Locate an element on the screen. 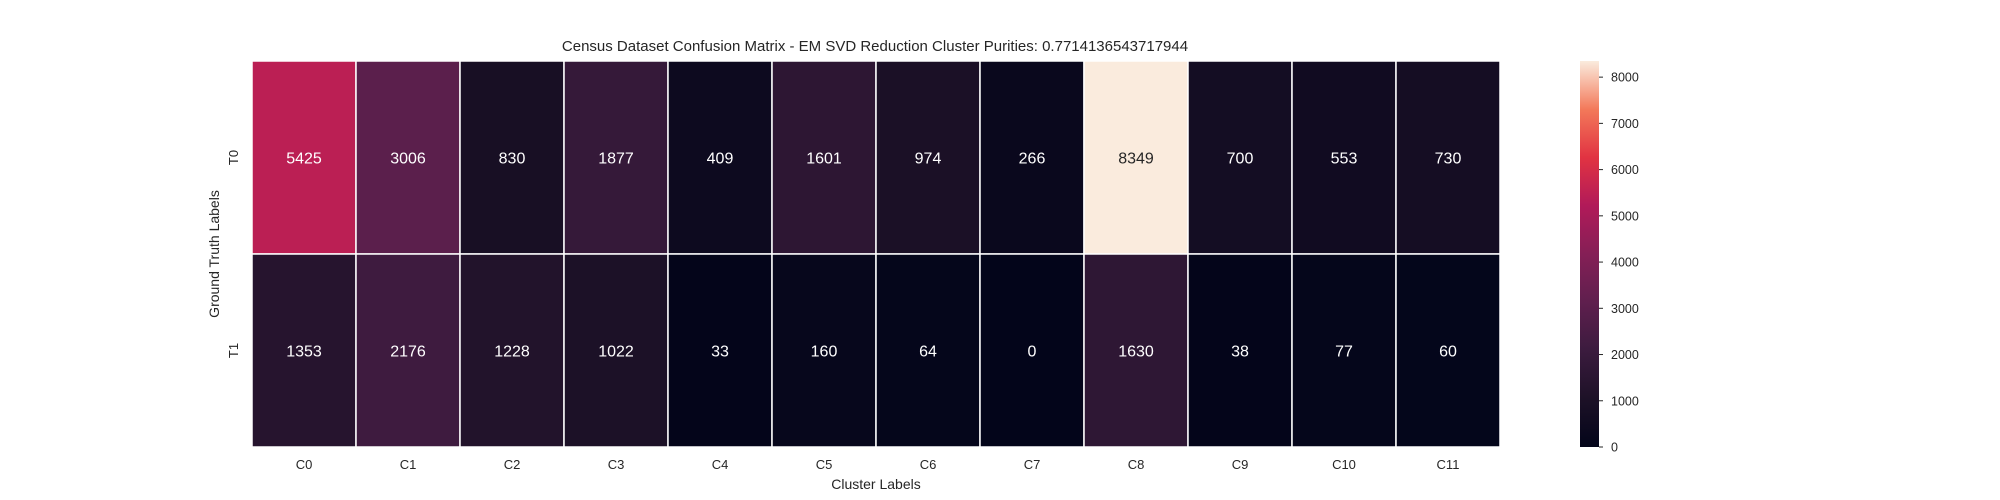 Image resolution: width=2000 pixels, height=500 pixels. cell-value-label: 33 is located at coordinates (720, 352).